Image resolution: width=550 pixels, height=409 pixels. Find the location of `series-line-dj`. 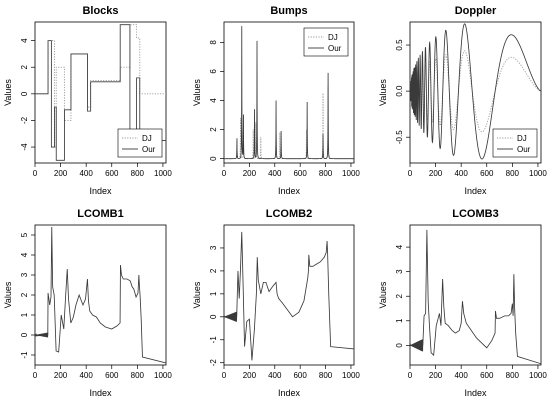

series-line-dj is located at coordinates (475, 91).